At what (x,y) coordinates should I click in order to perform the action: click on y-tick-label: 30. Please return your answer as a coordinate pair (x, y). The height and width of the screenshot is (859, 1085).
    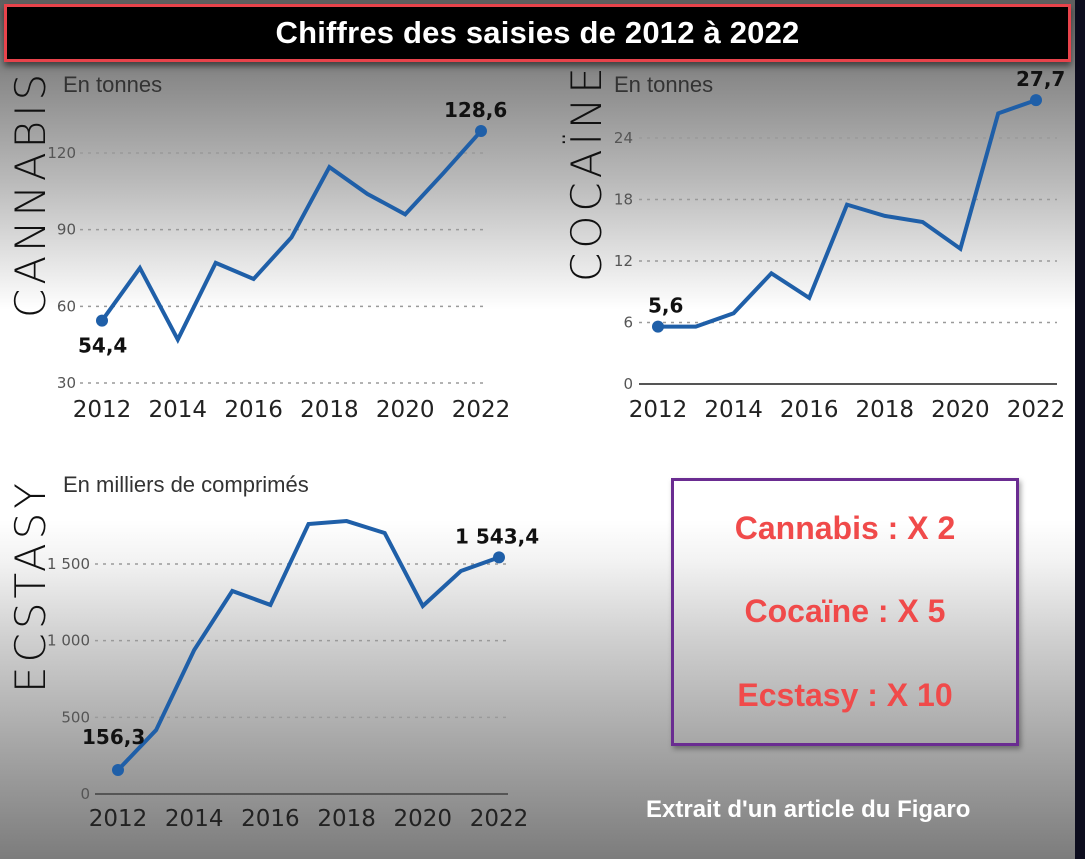
    Looking at the image, I should click on (66, 383).